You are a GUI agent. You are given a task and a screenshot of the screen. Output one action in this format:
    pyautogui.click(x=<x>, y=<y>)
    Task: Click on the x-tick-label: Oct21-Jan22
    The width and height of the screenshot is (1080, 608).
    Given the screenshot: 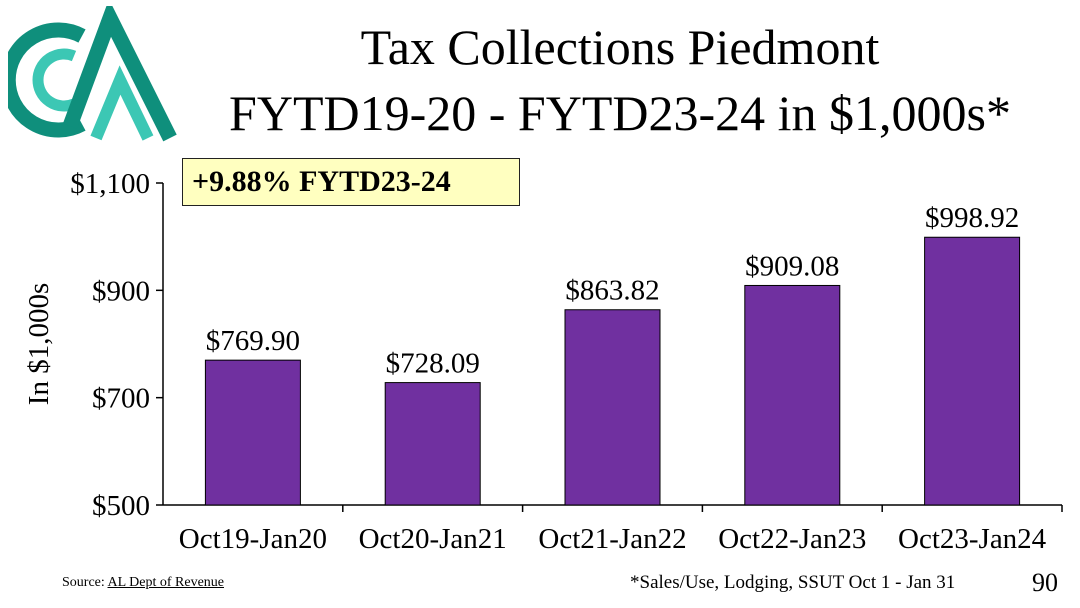 What is the action you would take?
    pyautogui.click(x=612, y=539)
    